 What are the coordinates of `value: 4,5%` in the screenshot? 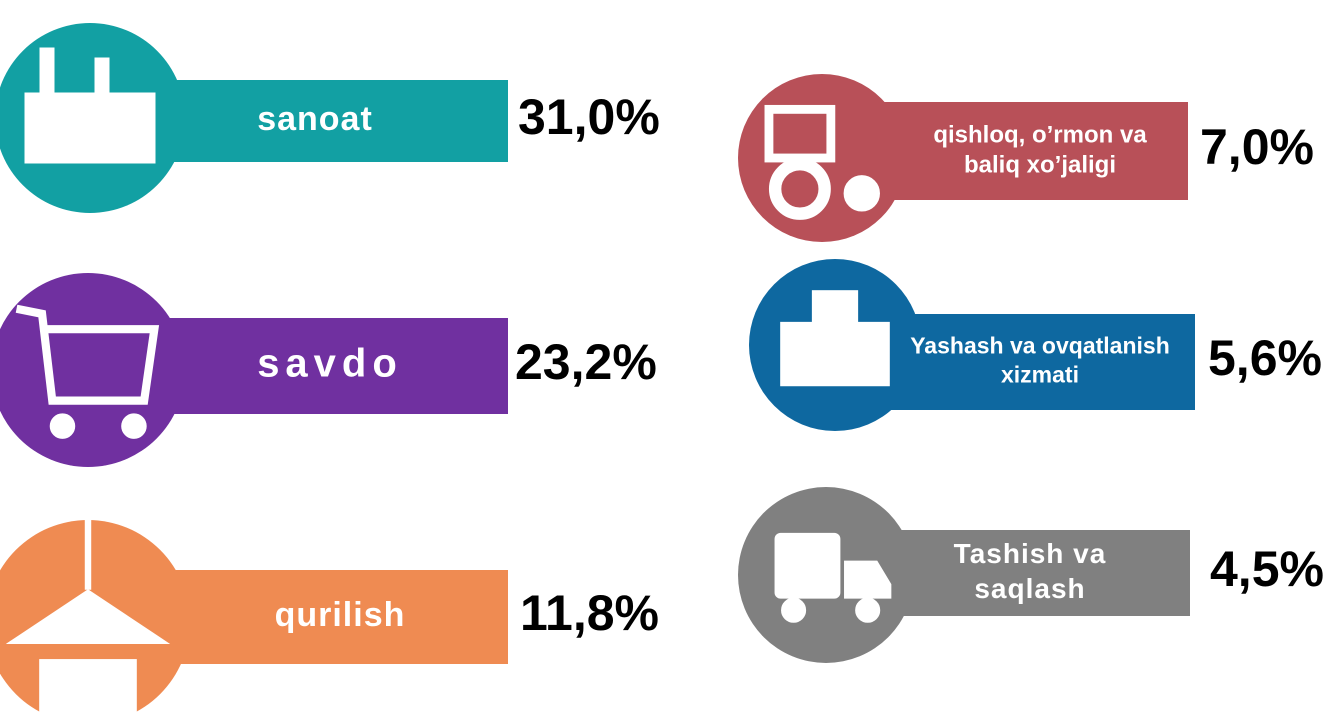 It's located at (1267, 569).